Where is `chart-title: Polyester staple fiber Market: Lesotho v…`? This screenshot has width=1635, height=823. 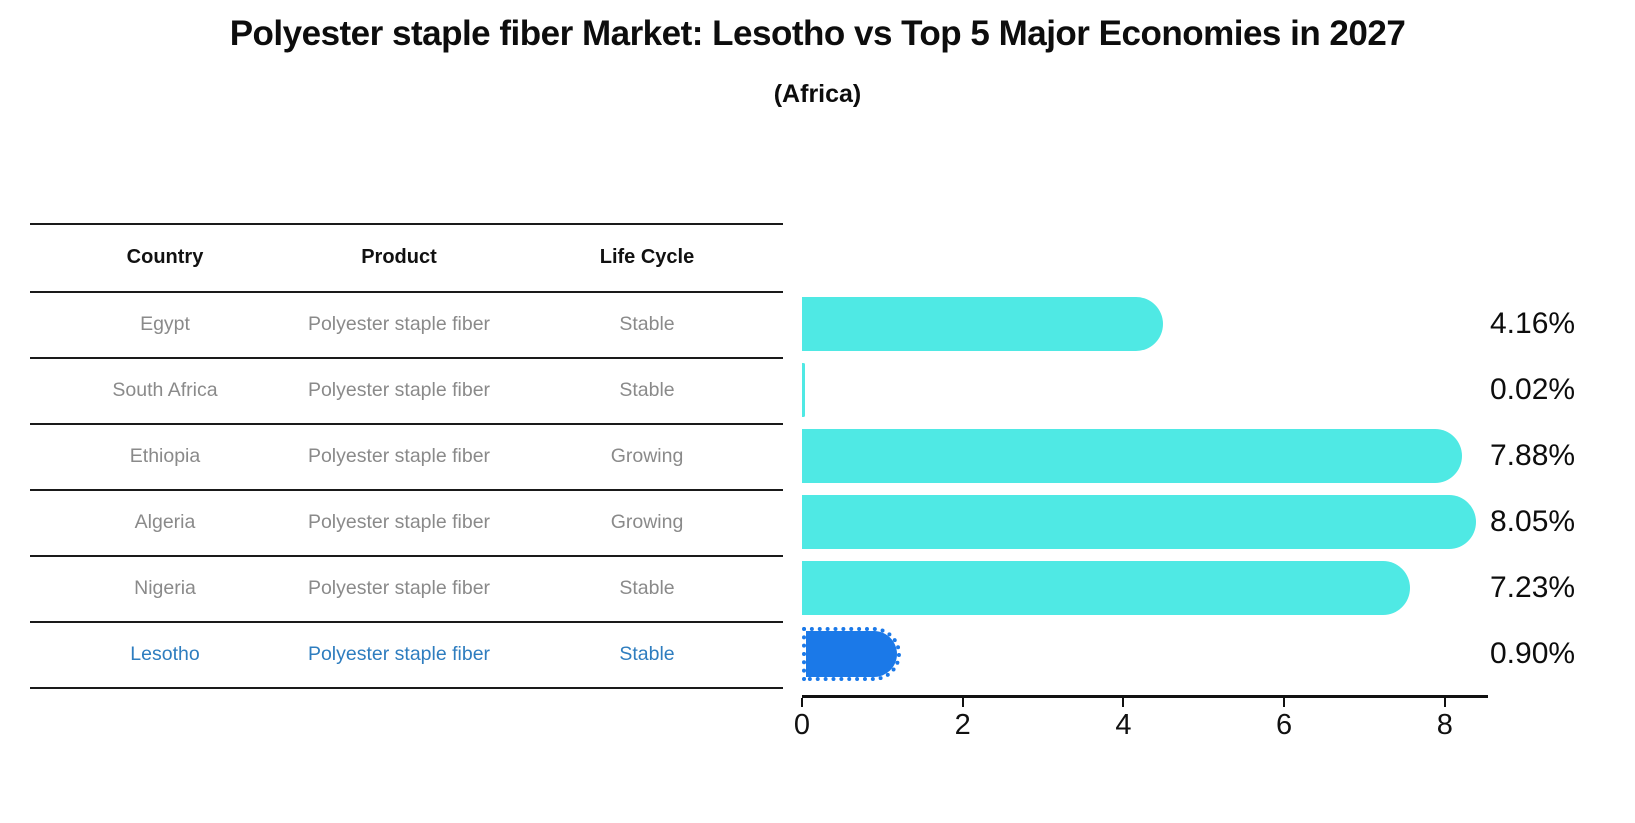
chart-title: Polyester staple fiber Market: Lesotho v… is located at coordinates (817, 33).